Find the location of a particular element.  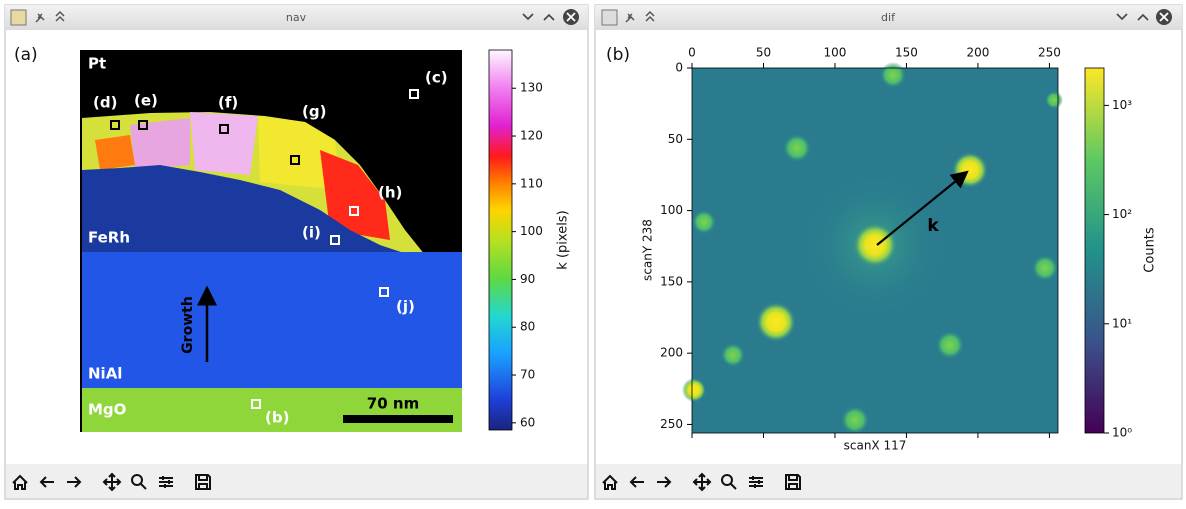

point-label: (c) is located at coordinates (436, 78).